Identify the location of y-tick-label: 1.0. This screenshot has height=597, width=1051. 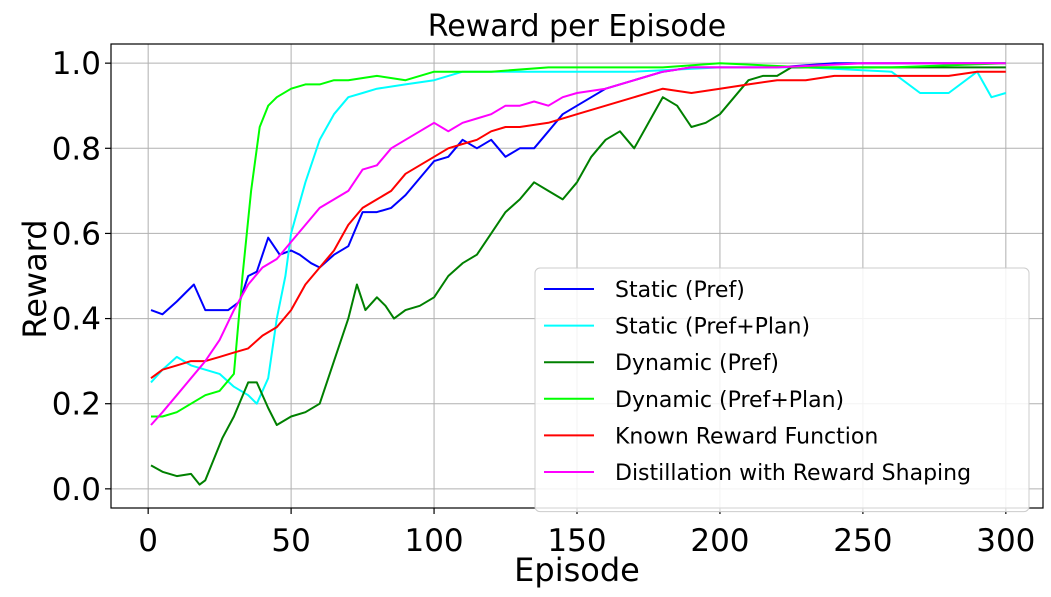
(76, 64).